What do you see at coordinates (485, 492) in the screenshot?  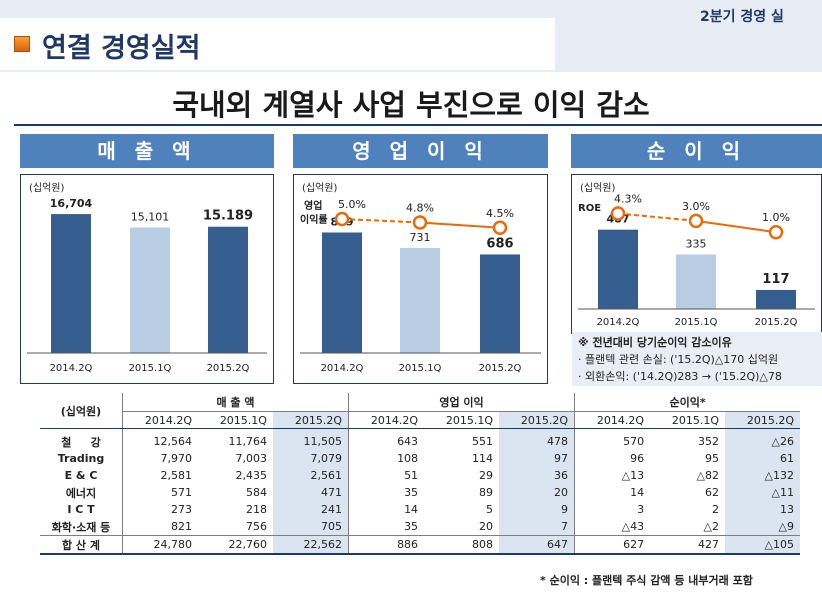 I see `table-cell: 89` at bounding box center [485, 492].